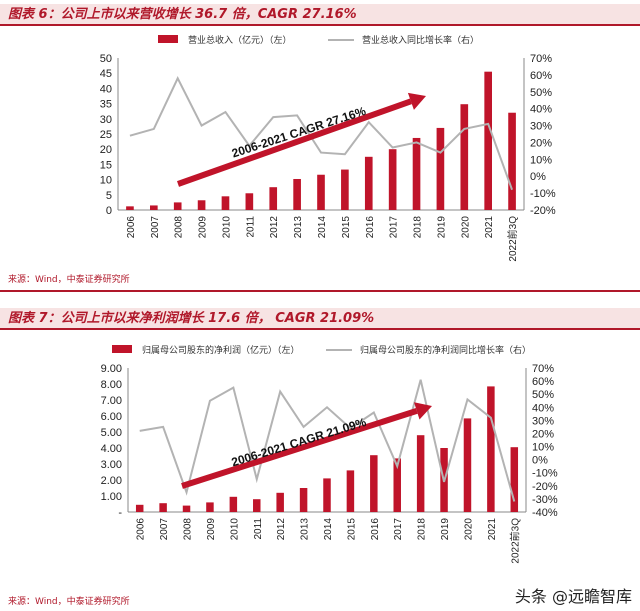 The image size is (640, 611). What do you see at coordinates (106, 105) in the screenshot?
I see `left-tick-label: 35` at bounding box center [106, 105].